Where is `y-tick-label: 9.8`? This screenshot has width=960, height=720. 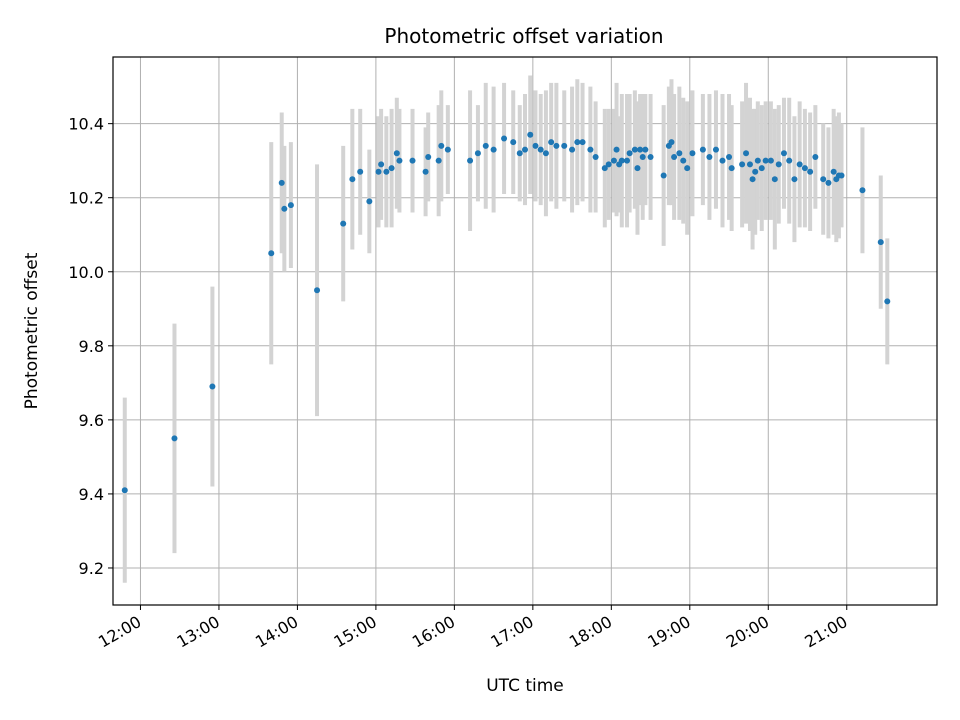 y-tick-label: 9.8 is located at coordinates (91, 346).